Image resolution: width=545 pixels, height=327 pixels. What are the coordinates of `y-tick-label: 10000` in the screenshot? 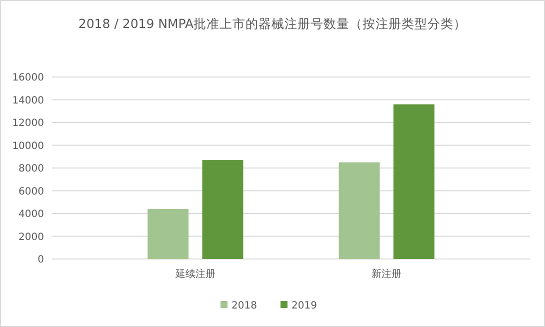 It's located at (28, 146).